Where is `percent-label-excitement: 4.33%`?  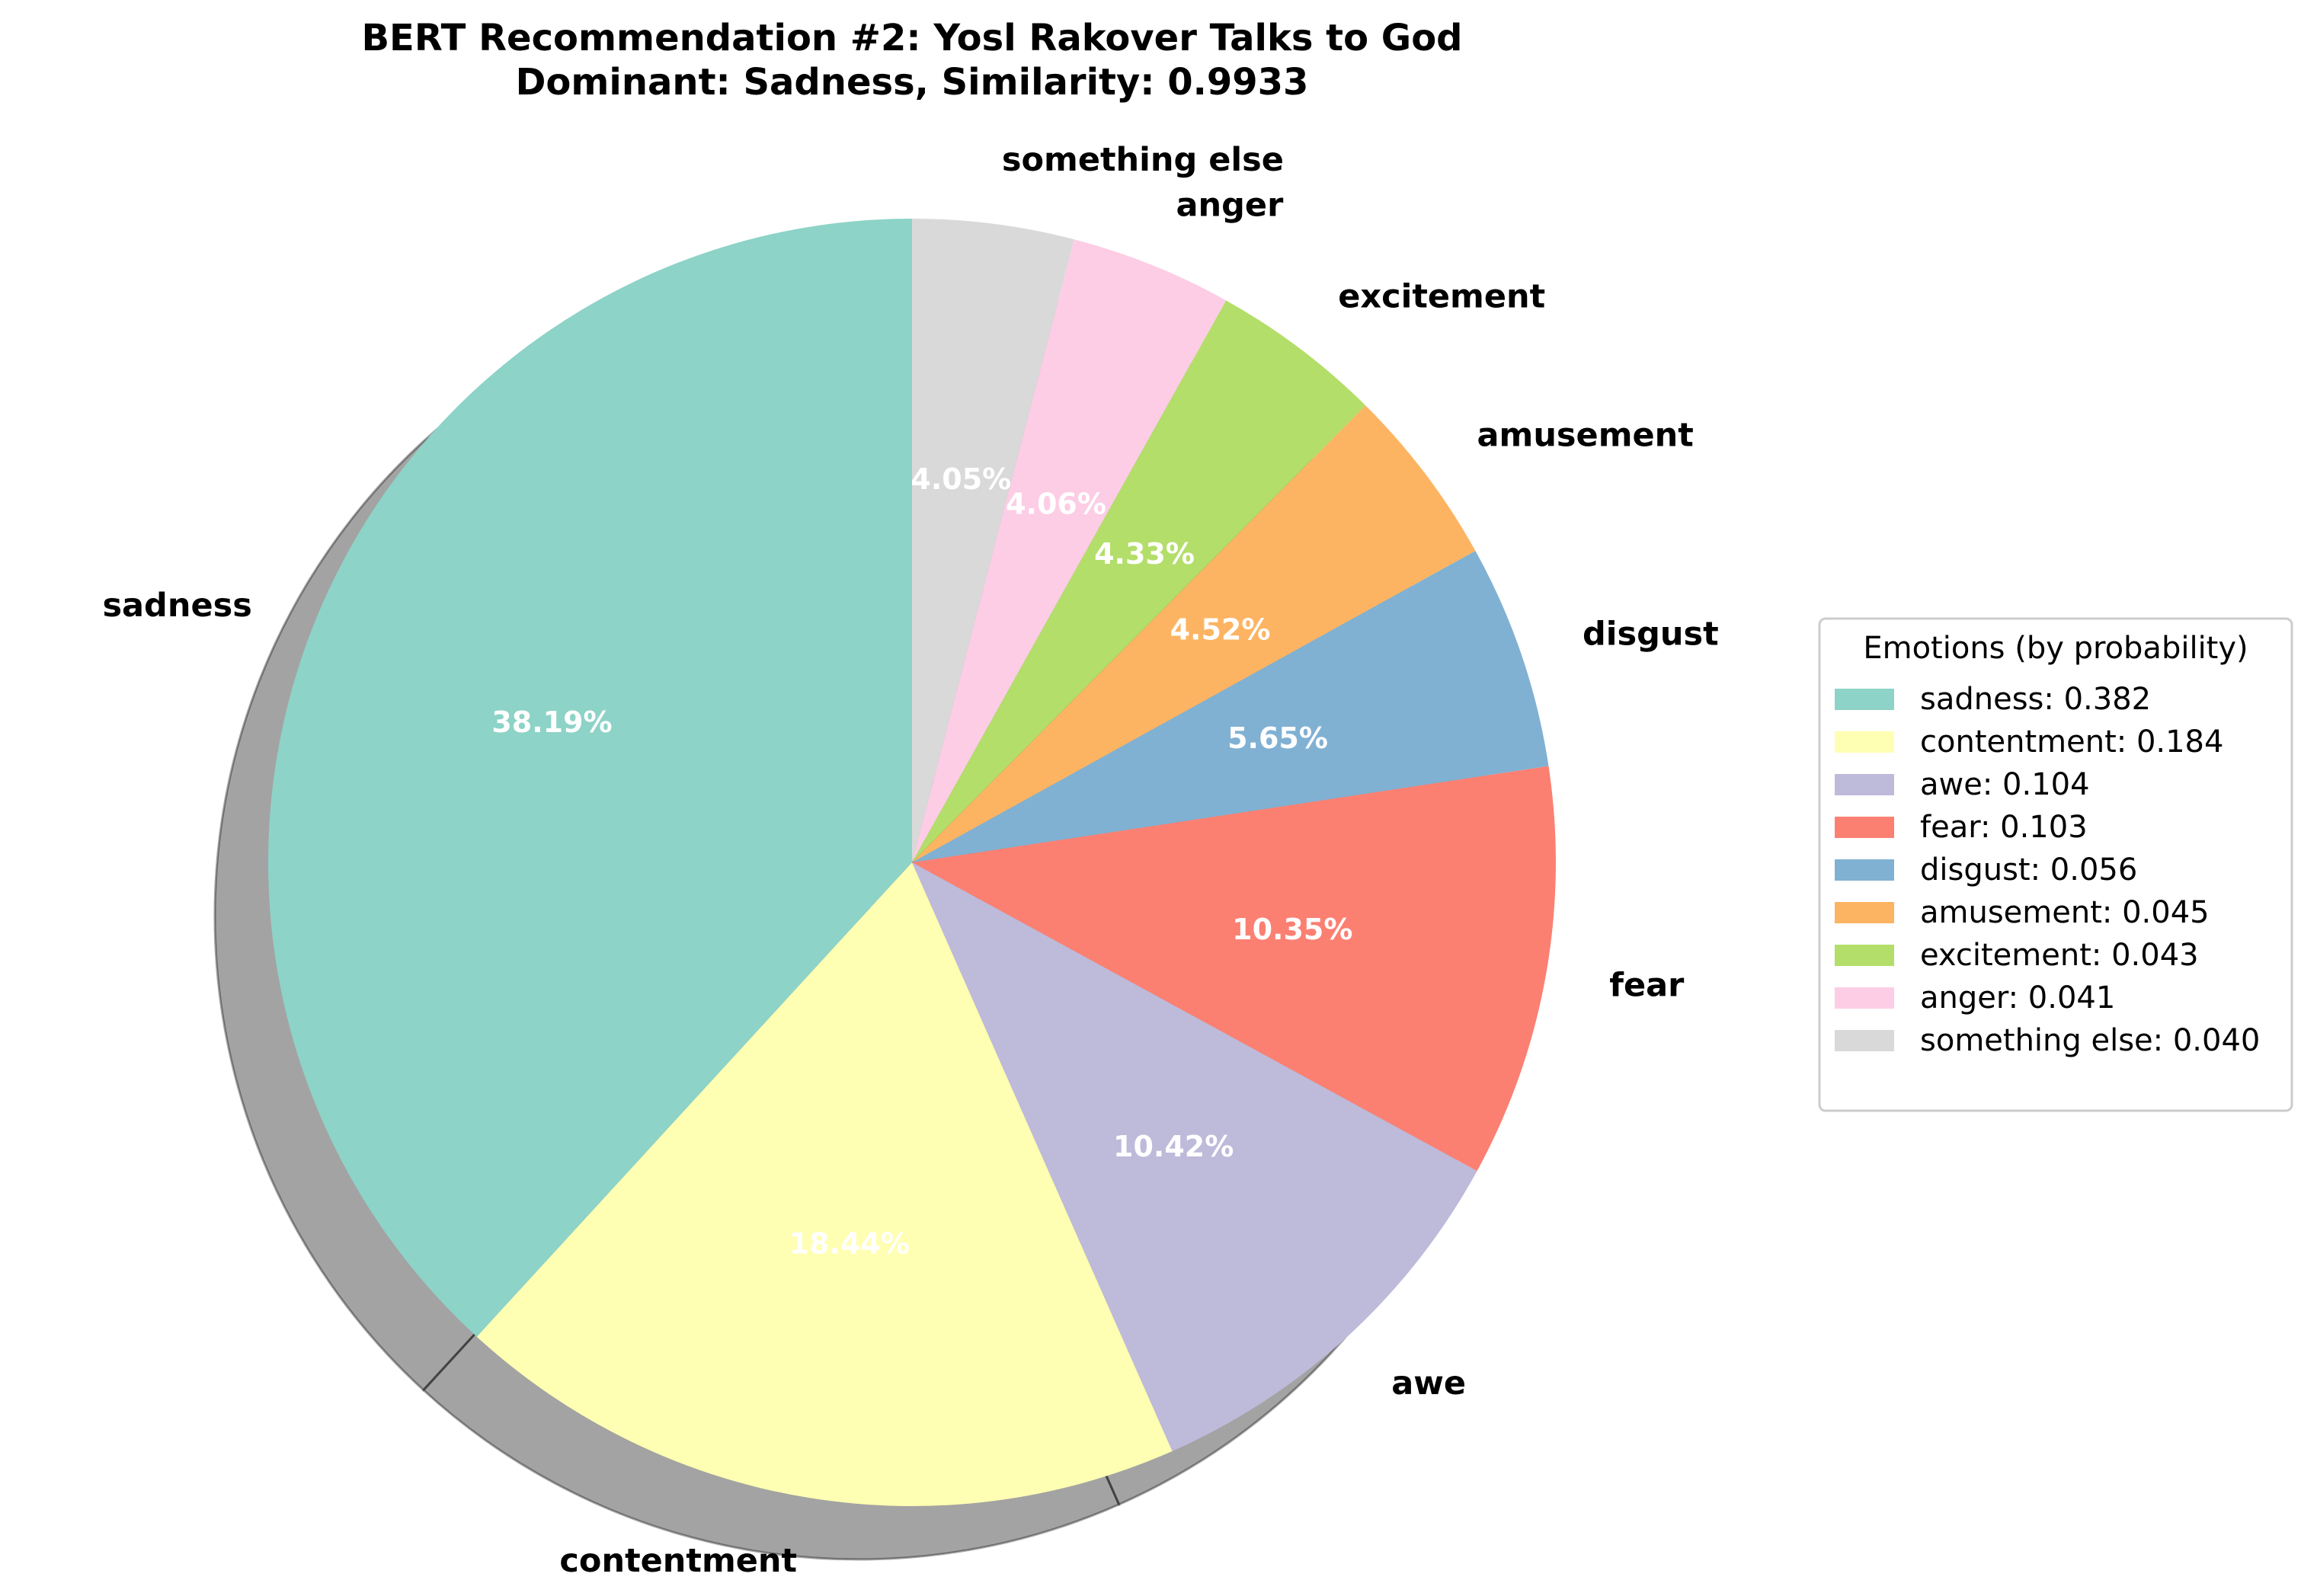 percent-label-excitement: 4.33% is located at coordinates (1144, 554).